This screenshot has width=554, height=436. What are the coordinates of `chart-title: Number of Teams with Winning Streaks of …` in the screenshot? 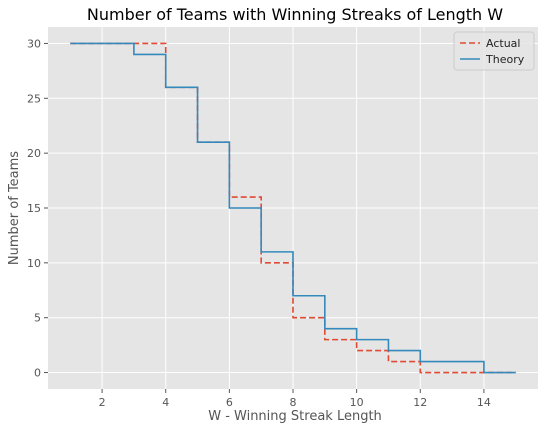 It's located at (295, 14).